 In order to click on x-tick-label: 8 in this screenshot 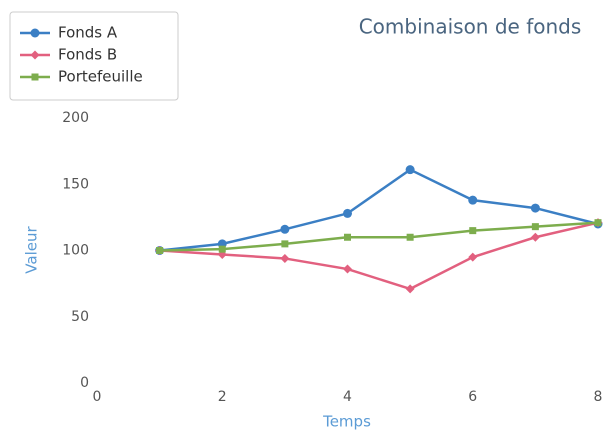, I will do `click(598, 397)`.